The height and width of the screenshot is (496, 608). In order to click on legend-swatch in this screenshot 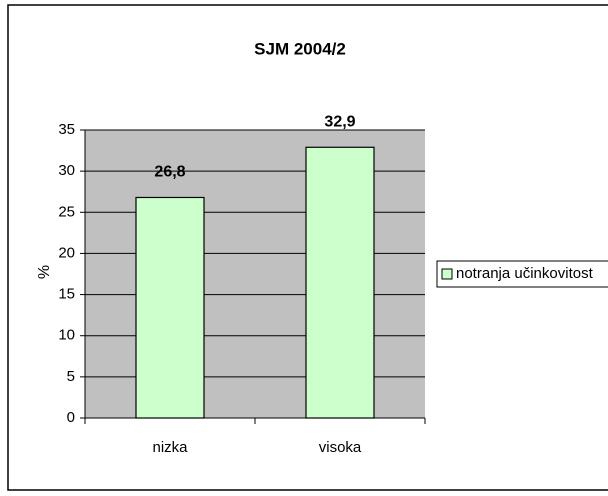, I will do `click(447, 274)`.